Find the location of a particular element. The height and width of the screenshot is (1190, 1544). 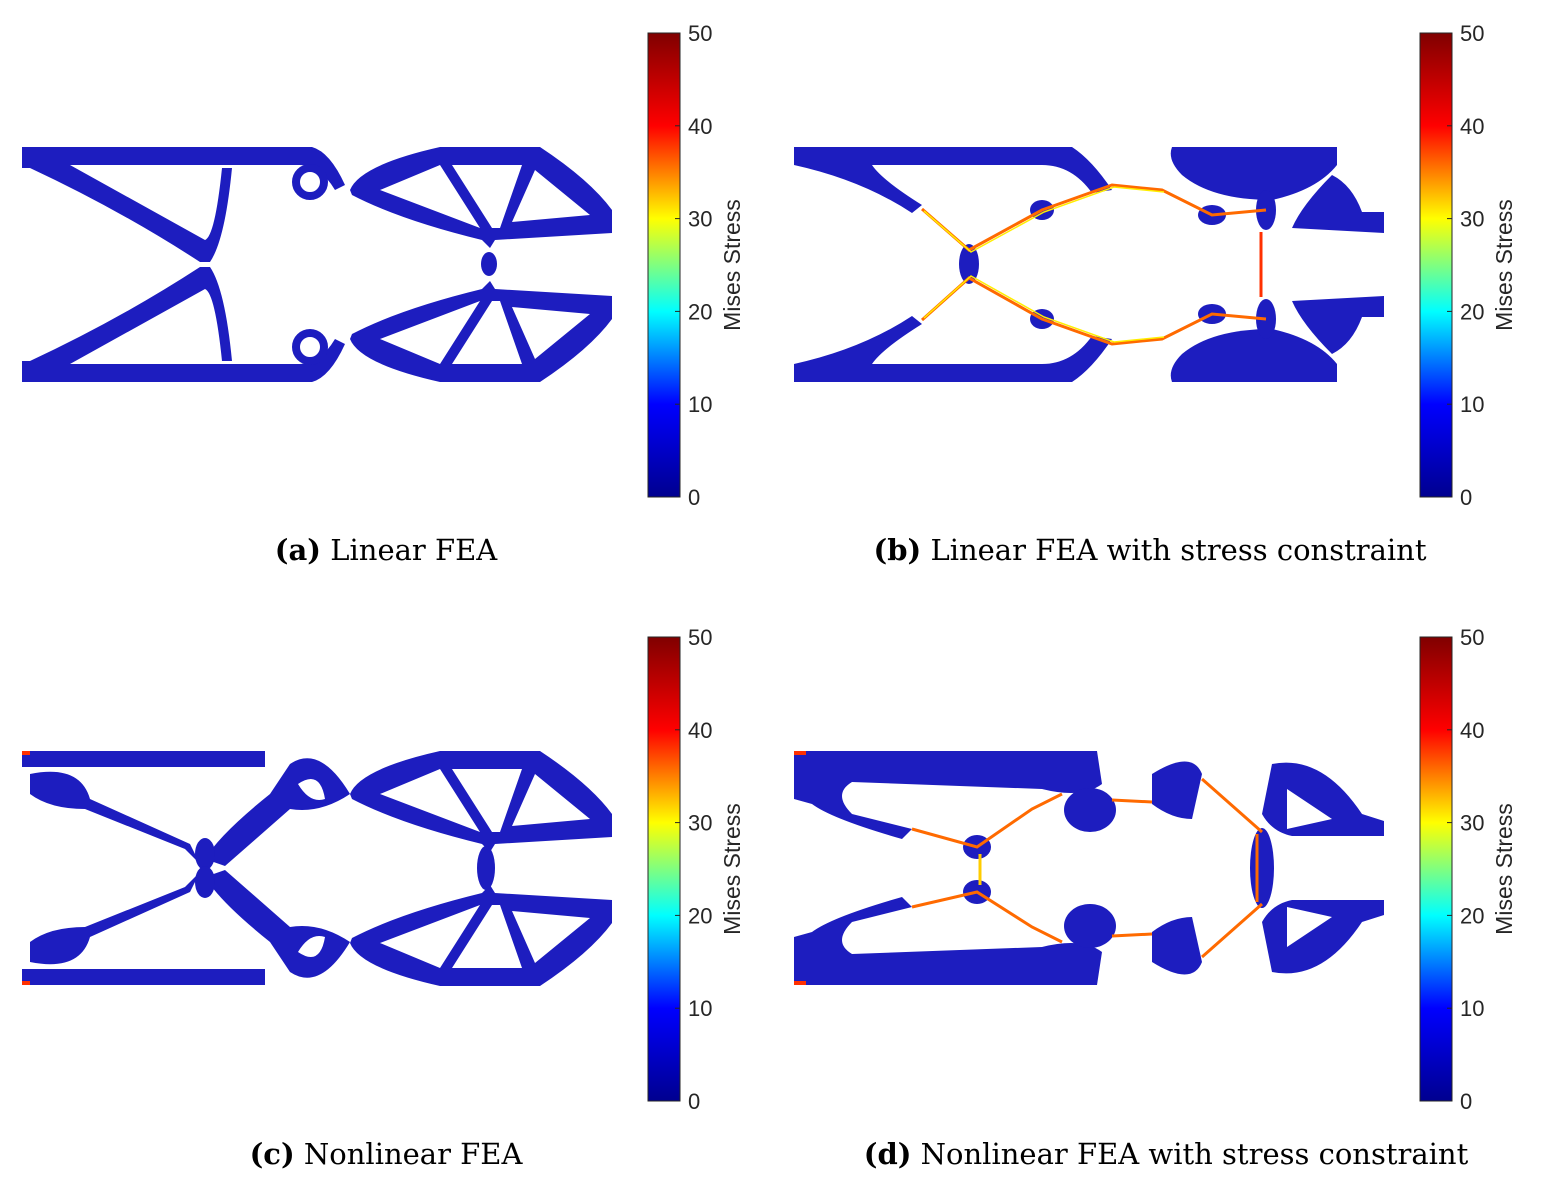

caption-a: (a) Linear FEA is located at coordinates (386, 550).